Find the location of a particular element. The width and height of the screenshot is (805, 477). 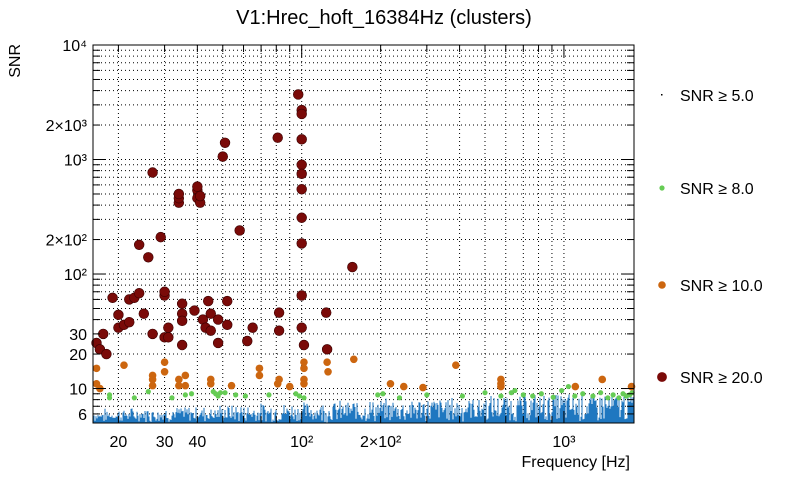

y-axis-label: SNR is located at coordinates (15, 61).